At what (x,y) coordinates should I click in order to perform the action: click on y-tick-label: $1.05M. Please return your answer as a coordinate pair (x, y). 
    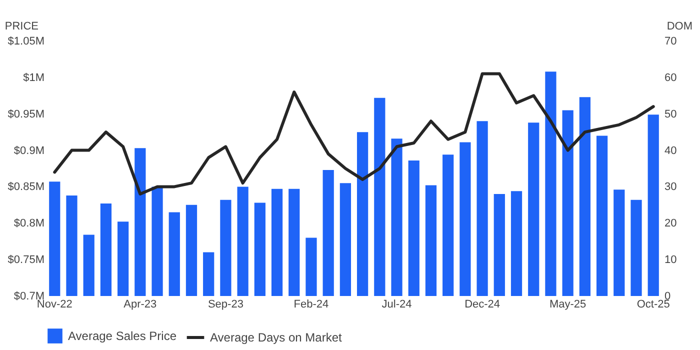
    Looking at the image, I should click on (26, 42).